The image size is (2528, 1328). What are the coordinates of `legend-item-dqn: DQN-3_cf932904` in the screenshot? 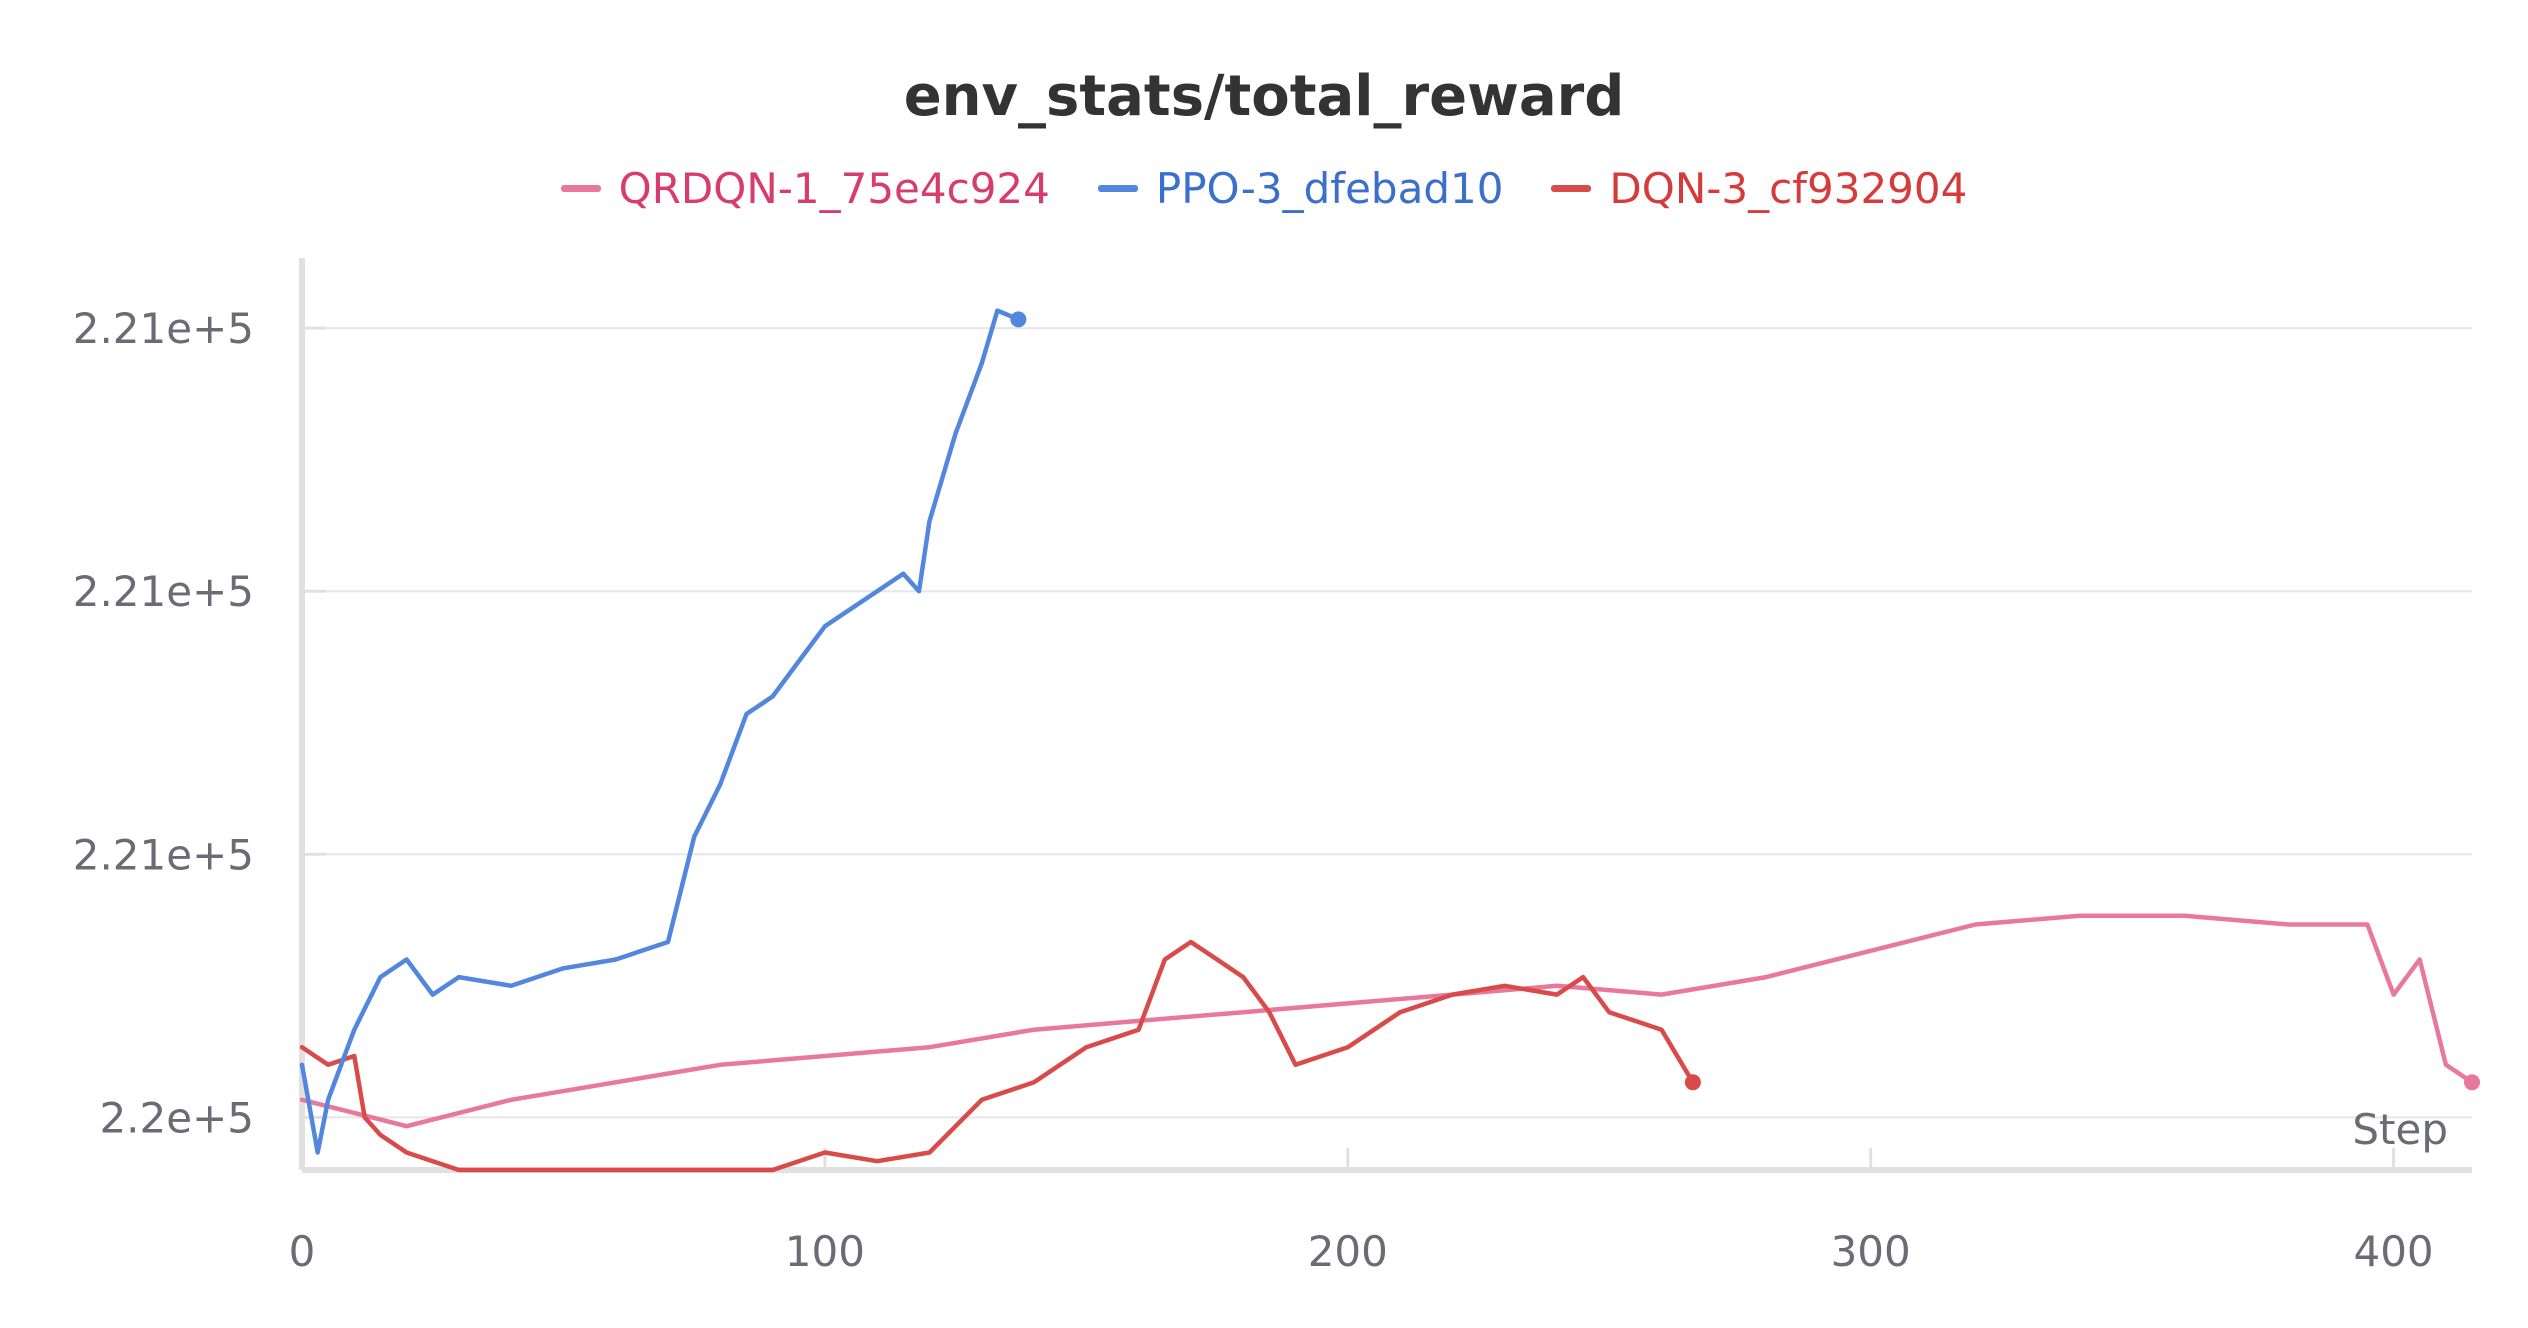 It's located at (1759, 188).